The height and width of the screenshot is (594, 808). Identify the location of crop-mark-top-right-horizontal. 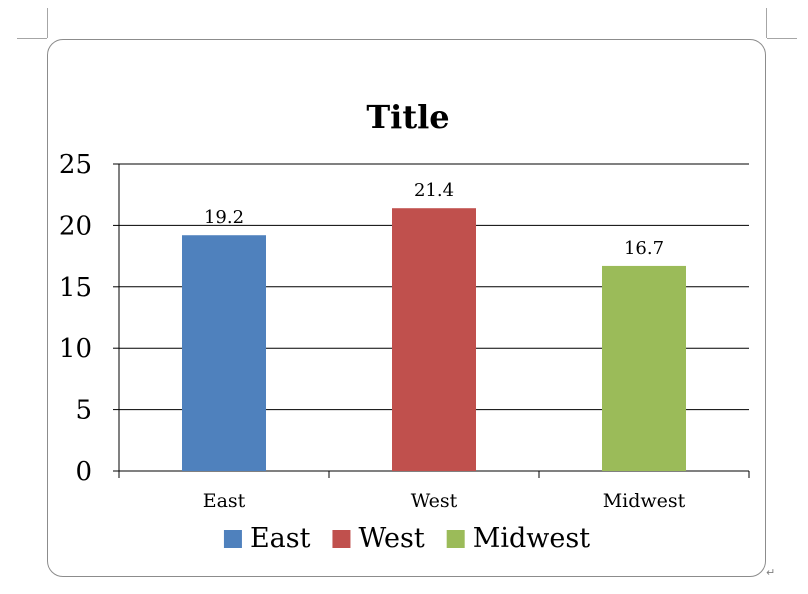
(782, 38).